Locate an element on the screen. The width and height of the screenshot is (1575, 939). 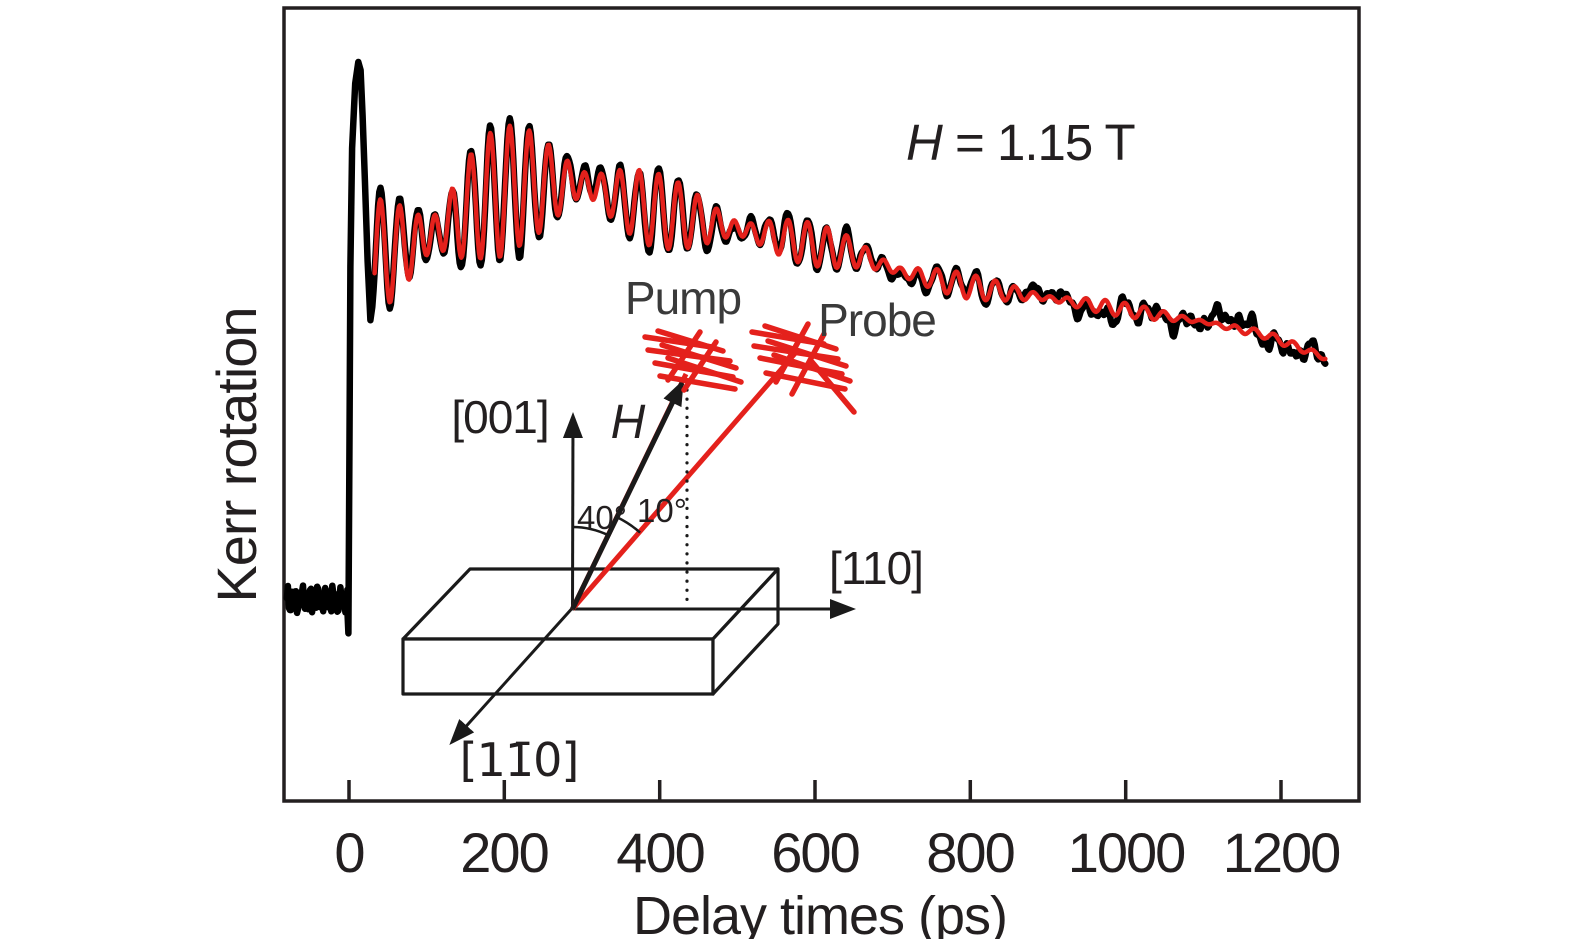
sample-box-right-face is located at coordinates (745, 631).